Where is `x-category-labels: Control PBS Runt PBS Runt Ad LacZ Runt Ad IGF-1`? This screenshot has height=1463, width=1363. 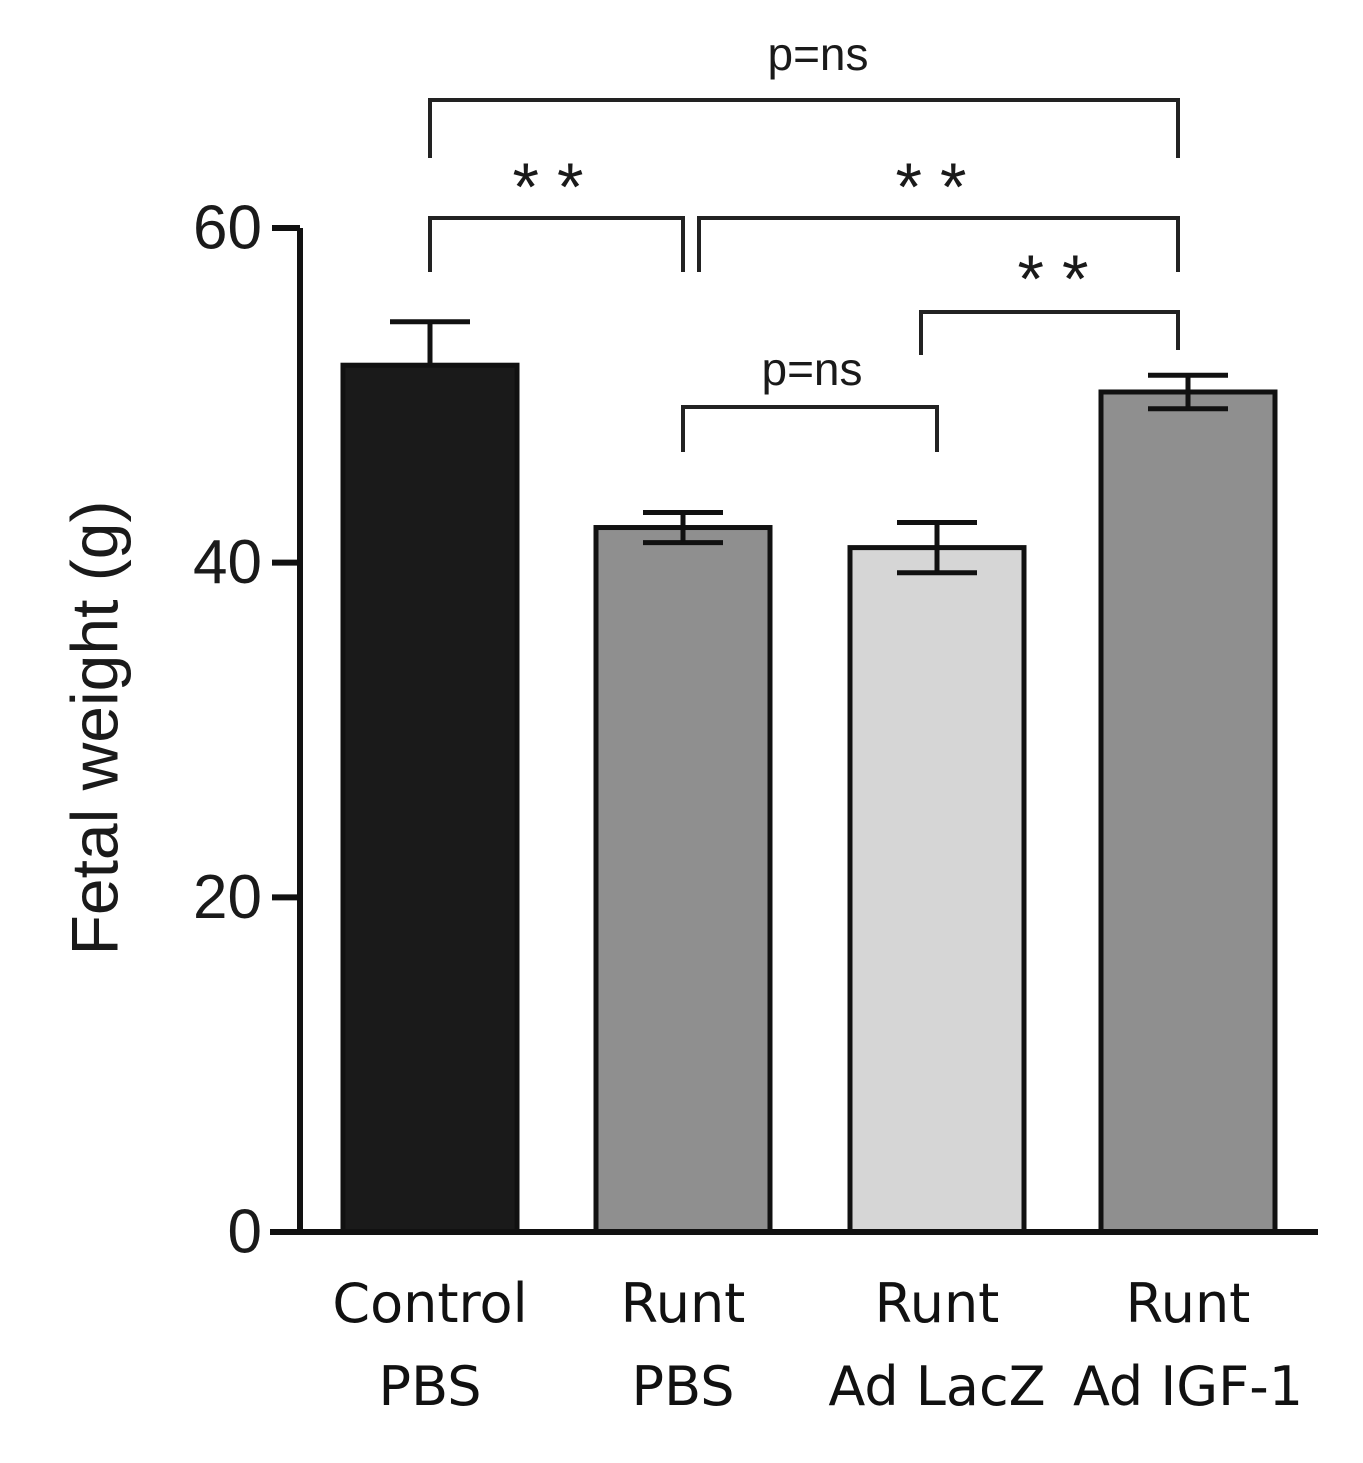
x-category-labels: Control PBS Runt PBS Runt Ad LacZ Runt Ad IGF-1 is located at coordinates (817, 1345).